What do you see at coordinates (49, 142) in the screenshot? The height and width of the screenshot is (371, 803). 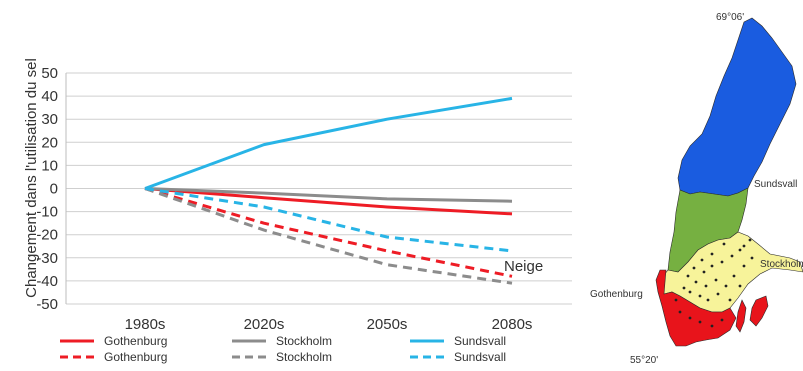 I see `y-tick-label: 20` at bounding box center [49, 142].